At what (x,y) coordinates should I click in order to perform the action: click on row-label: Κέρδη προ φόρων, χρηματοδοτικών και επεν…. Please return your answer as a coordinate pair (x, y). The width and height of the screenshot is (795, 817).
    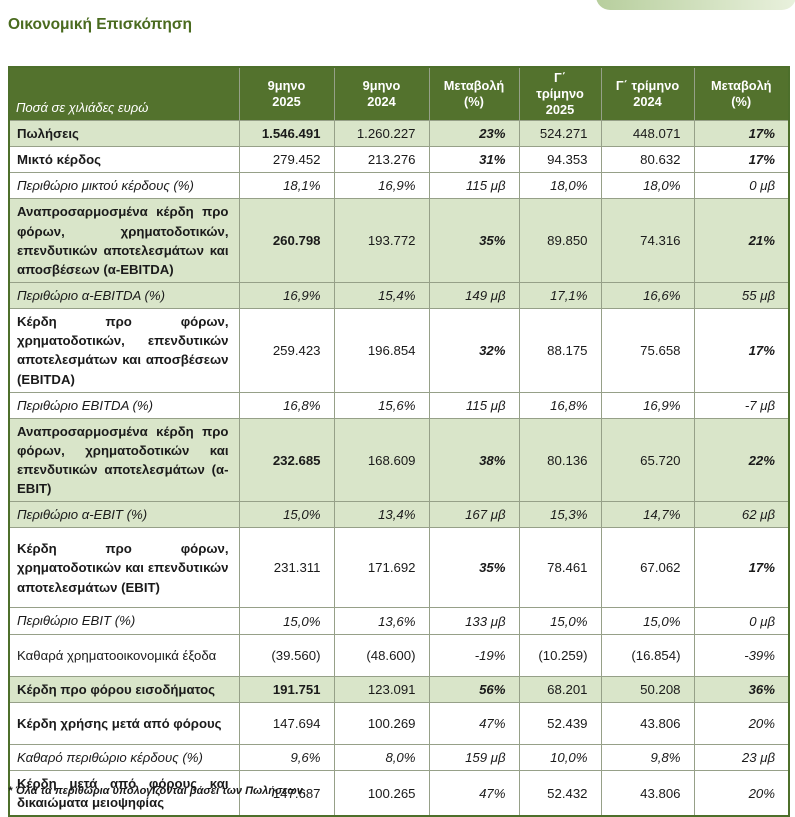
    Looking at the image, I should click on (124, 568).